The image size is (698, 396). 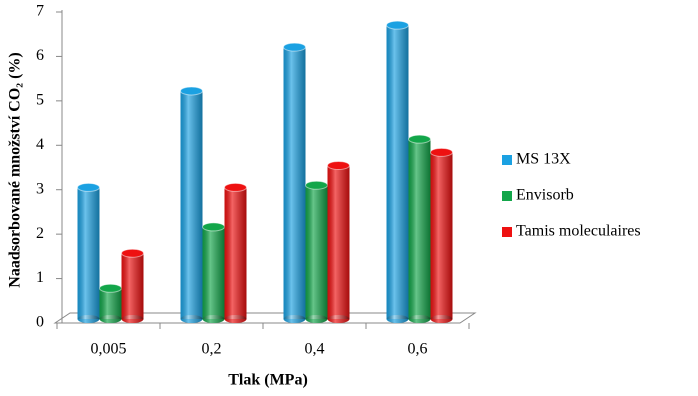 What do you see at coordinates (109, 349) in the screenshot?
I see `x-tick-label: 0,005` at bounding box center [109, 349].